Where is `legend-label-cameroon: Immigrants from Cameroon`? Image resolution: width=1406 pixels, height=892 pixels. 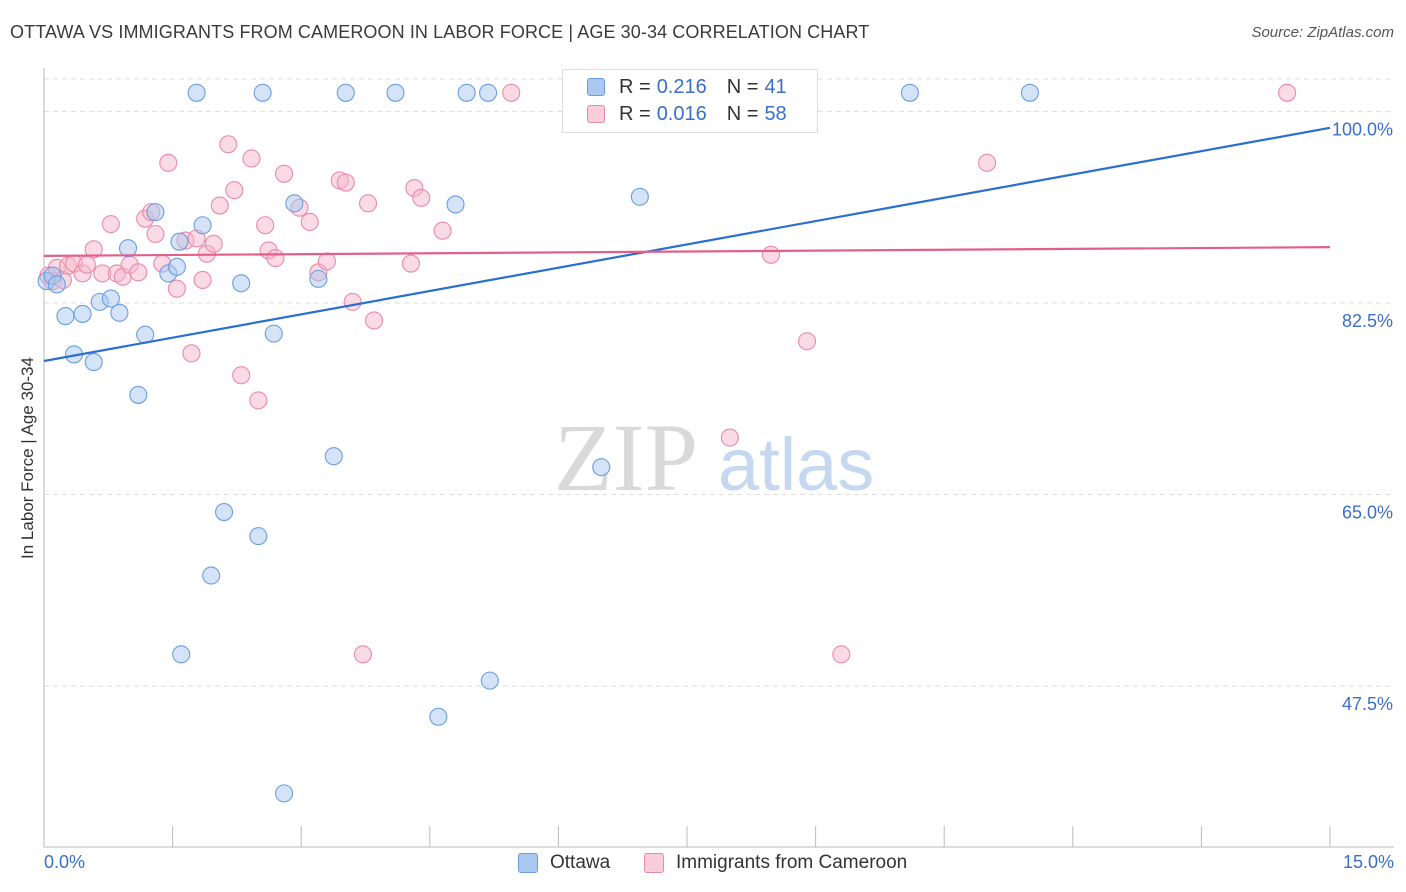
legend-label-cameroon: Immigrants from Cameroon is located at coordinates (792, 862).